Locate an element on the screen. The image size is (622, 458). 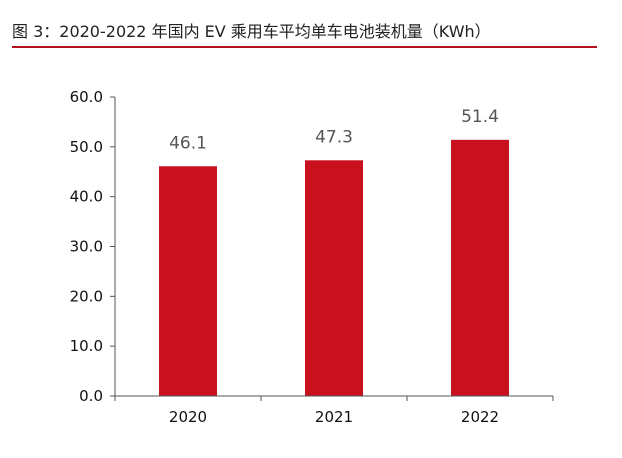
y-axis: 0.0 10.0 20.0 30.0 40.0 50.0 60.0 is located at coordinates (93, 246).